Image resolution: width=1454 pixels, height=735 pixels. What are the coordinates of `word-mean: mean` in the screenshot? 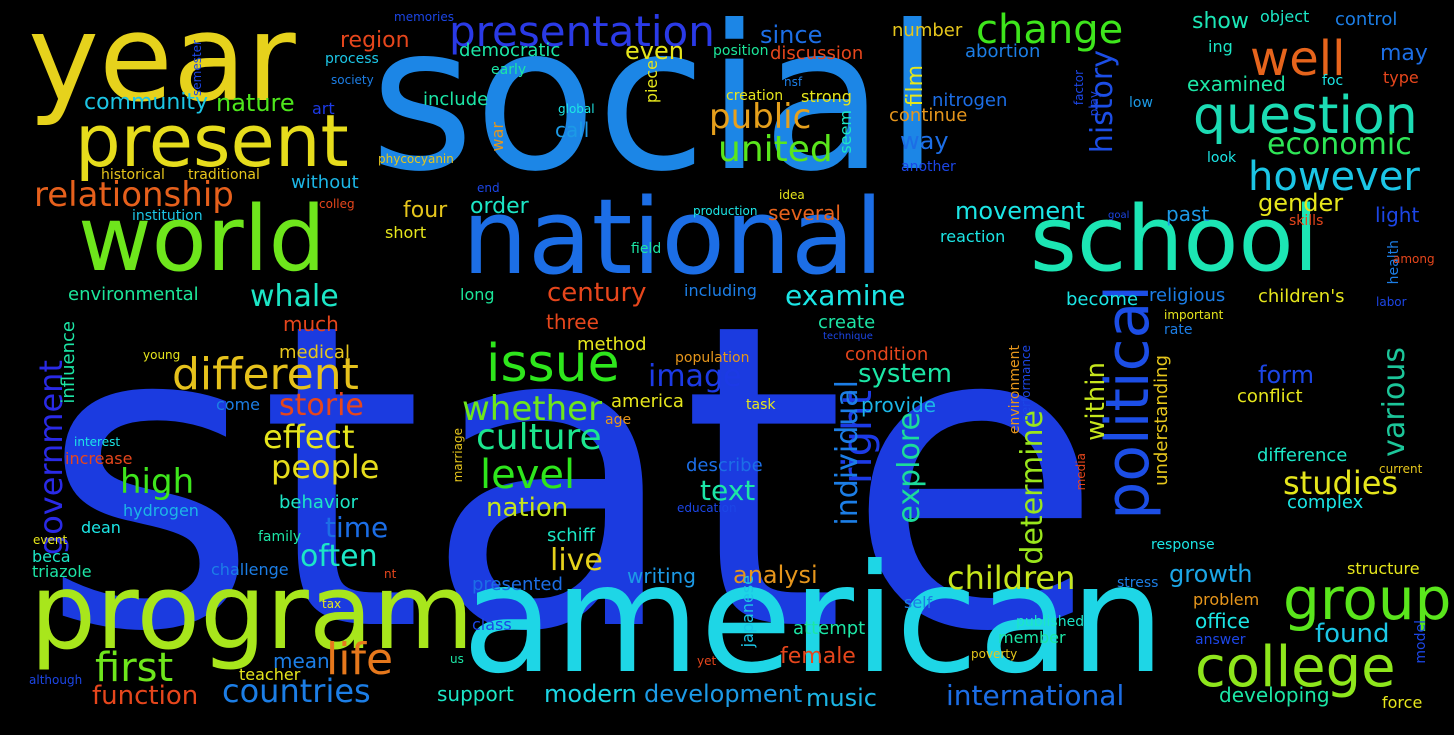 It's located at (301, 661).